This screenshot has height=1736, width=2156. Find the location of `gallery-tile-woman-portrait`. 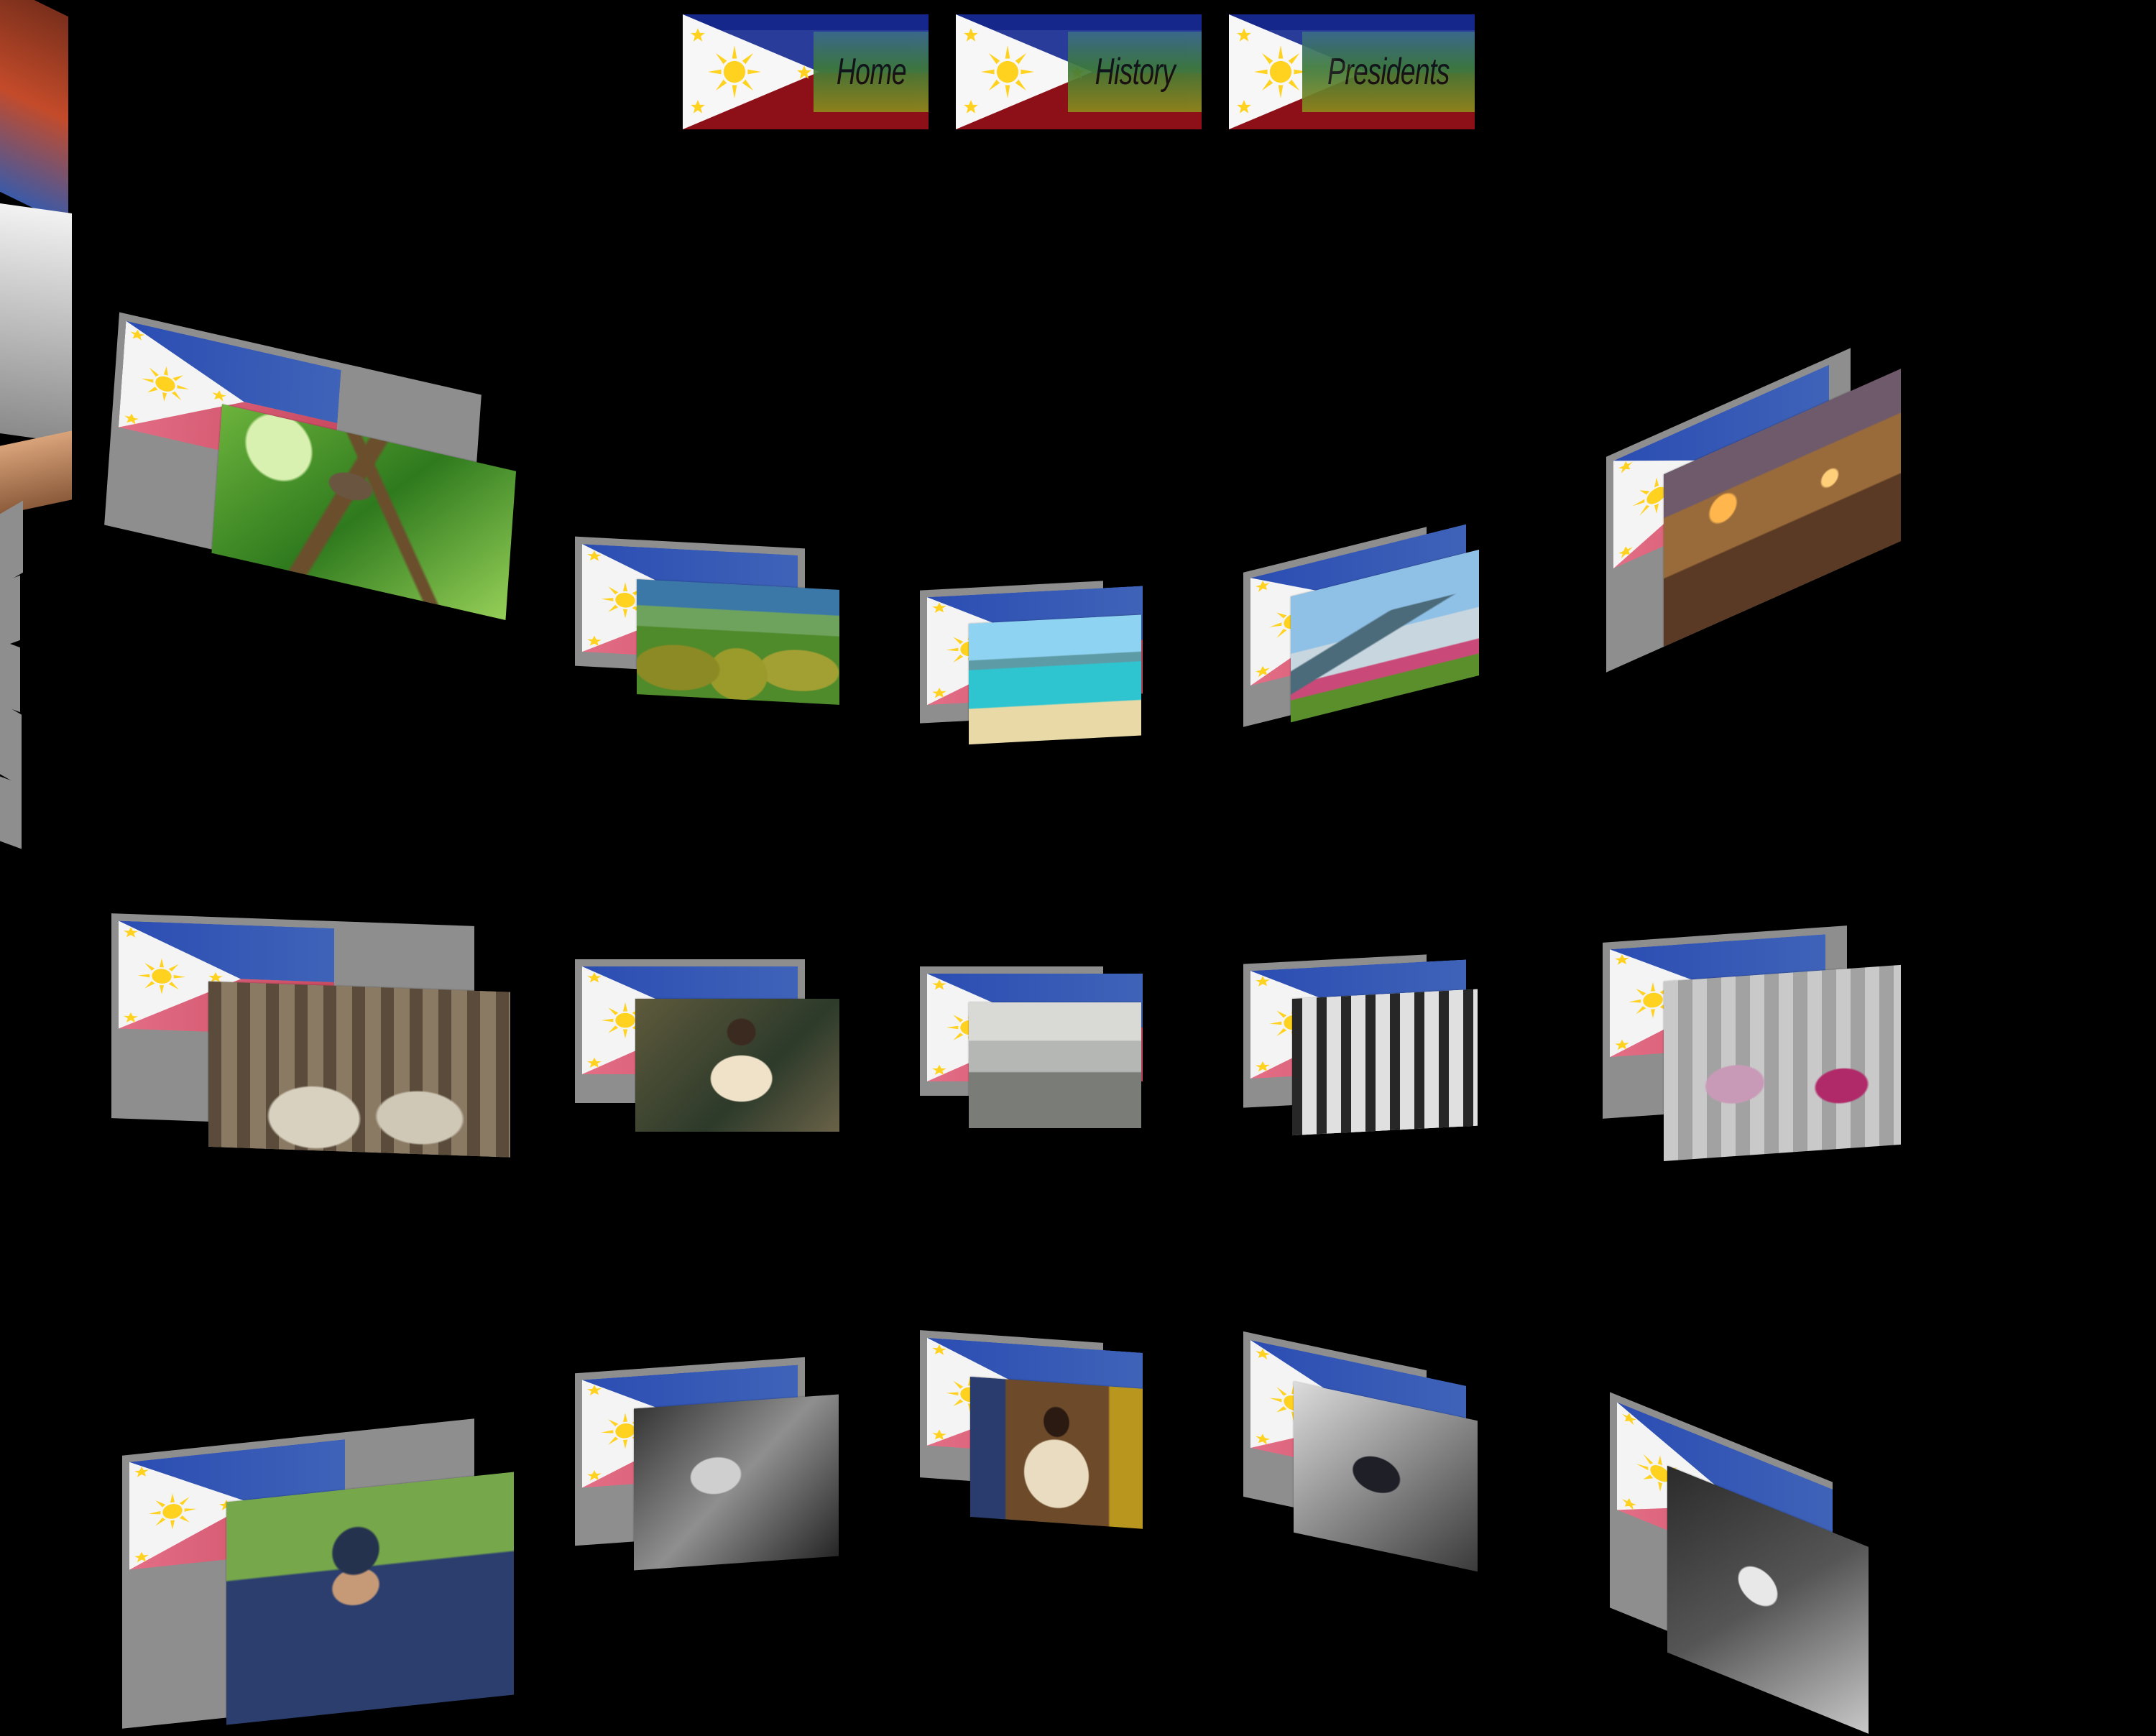

gallery-tile-woman-portrait is located at coordinates (1031, 1429).